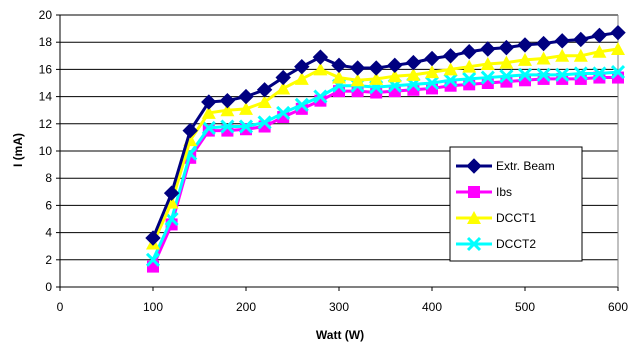 Image resolution: width=639 pixels, height=345 pixels. Describe the element at coordinates (48, 205) in the screenshot. I see `y-tick-label: 6` at that location.